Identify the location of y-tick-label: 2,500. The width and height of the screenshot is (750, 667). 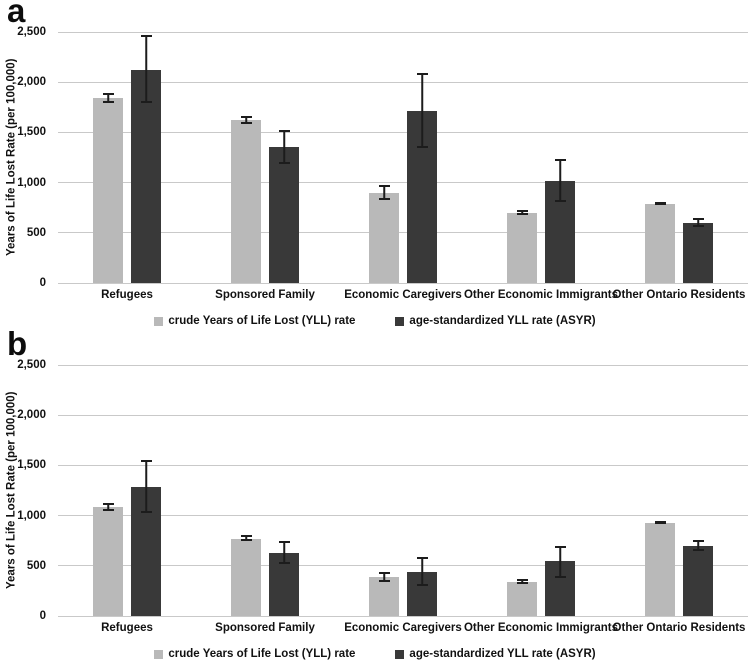
(31, 32).